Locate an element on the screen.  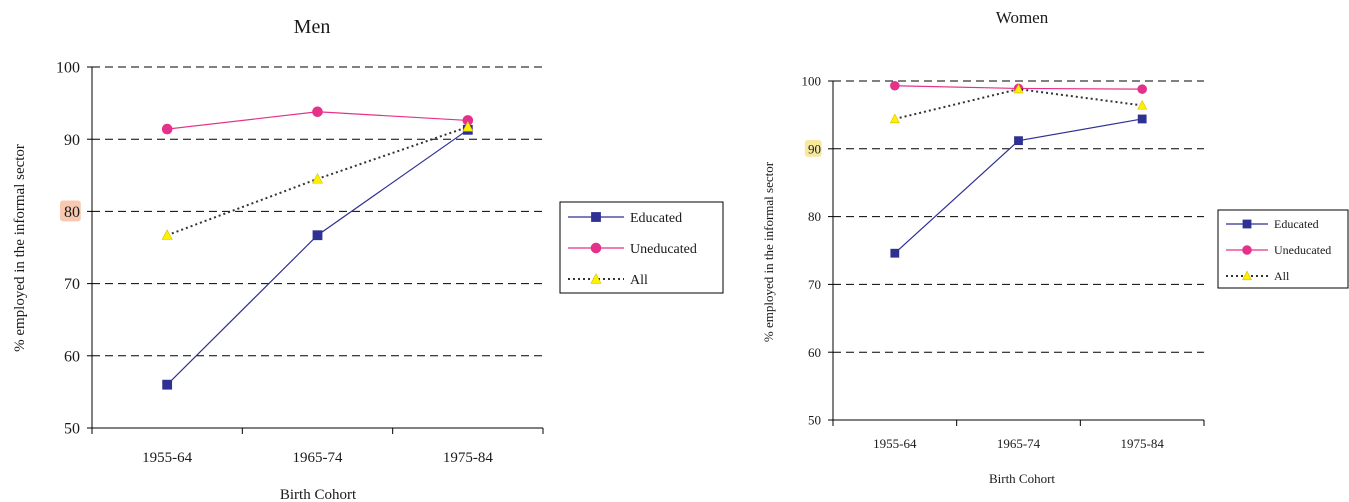
legend-box is located at coordinates (1283, 249).